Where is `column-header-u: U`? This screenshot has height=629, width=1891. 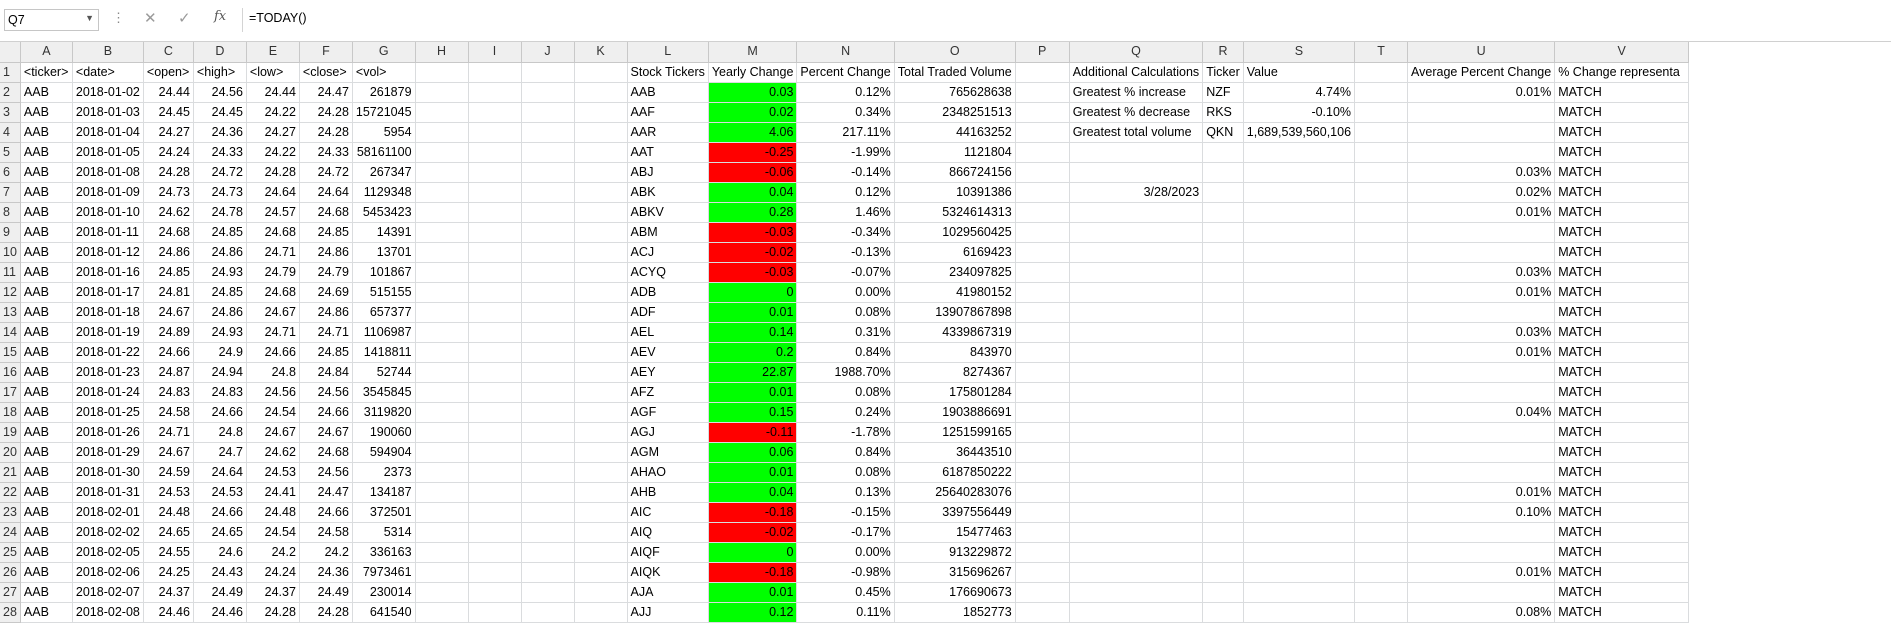 column-header-u: U is located at coordinates (1481, 52).